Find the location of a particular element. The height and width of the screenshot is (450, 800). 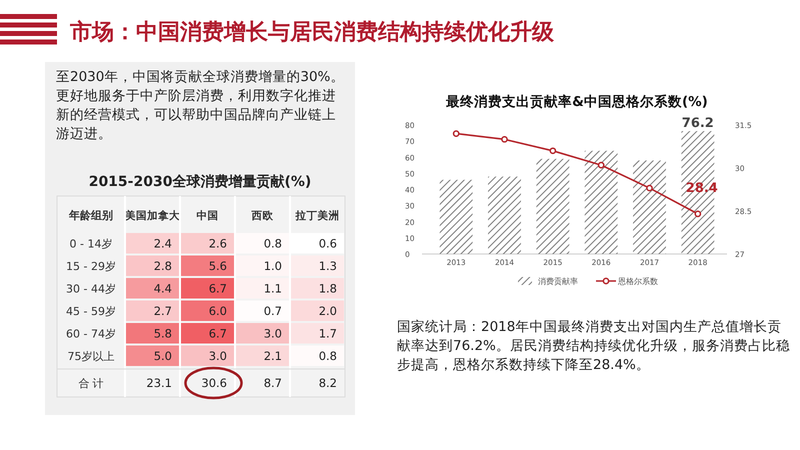

x-tick-label: 西欧 is located at coordinates (262, 216).